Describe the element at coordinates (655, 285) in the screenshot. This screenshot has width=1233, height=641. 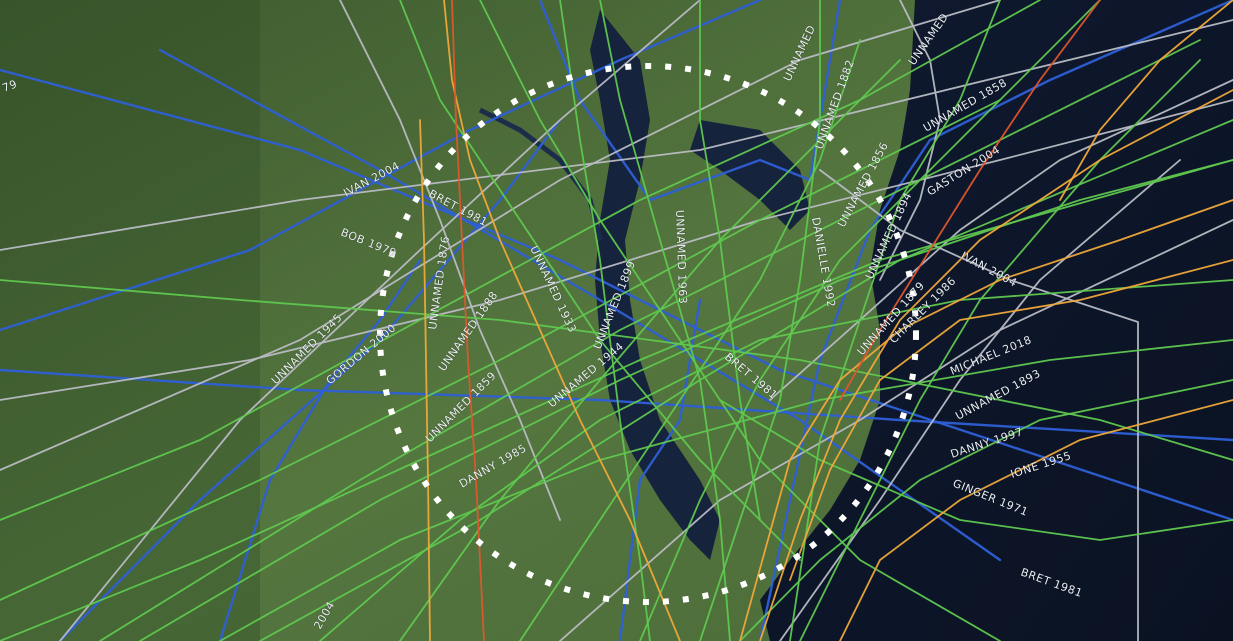
I see `chesapeake-bay` at that location.